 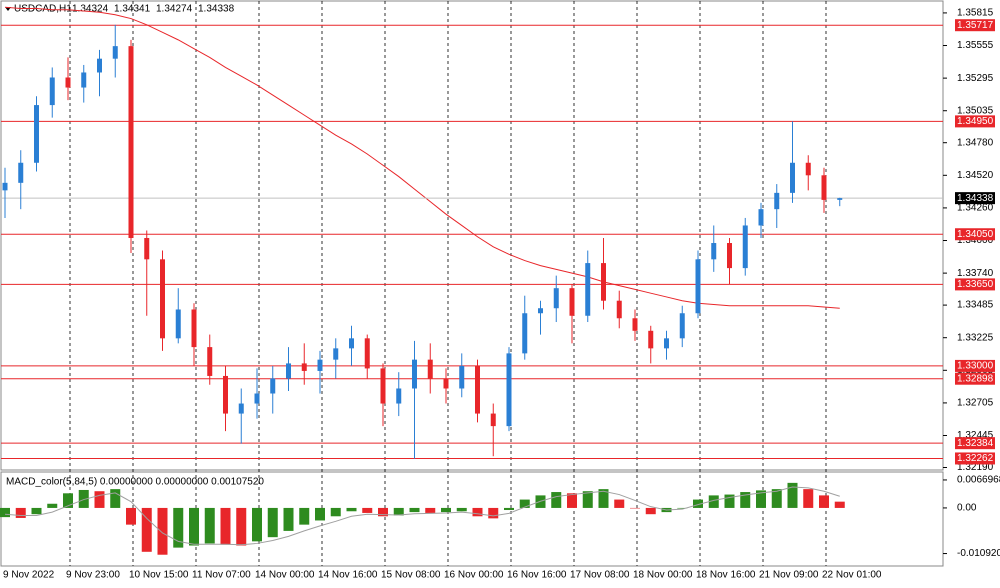 What do you see at coordinates (975, 13) in the screenshot?
I see `y-tick-label: 1.35815` at bounding box center [975, 13].